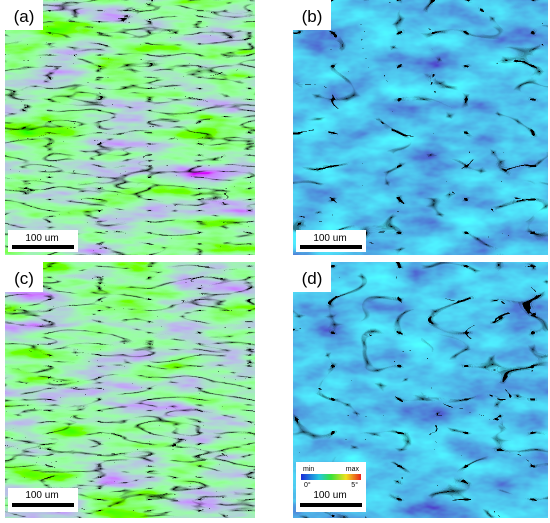 This screenshot has width=550, height=523. I want to click on panel-label: (c), so click(24, 278).